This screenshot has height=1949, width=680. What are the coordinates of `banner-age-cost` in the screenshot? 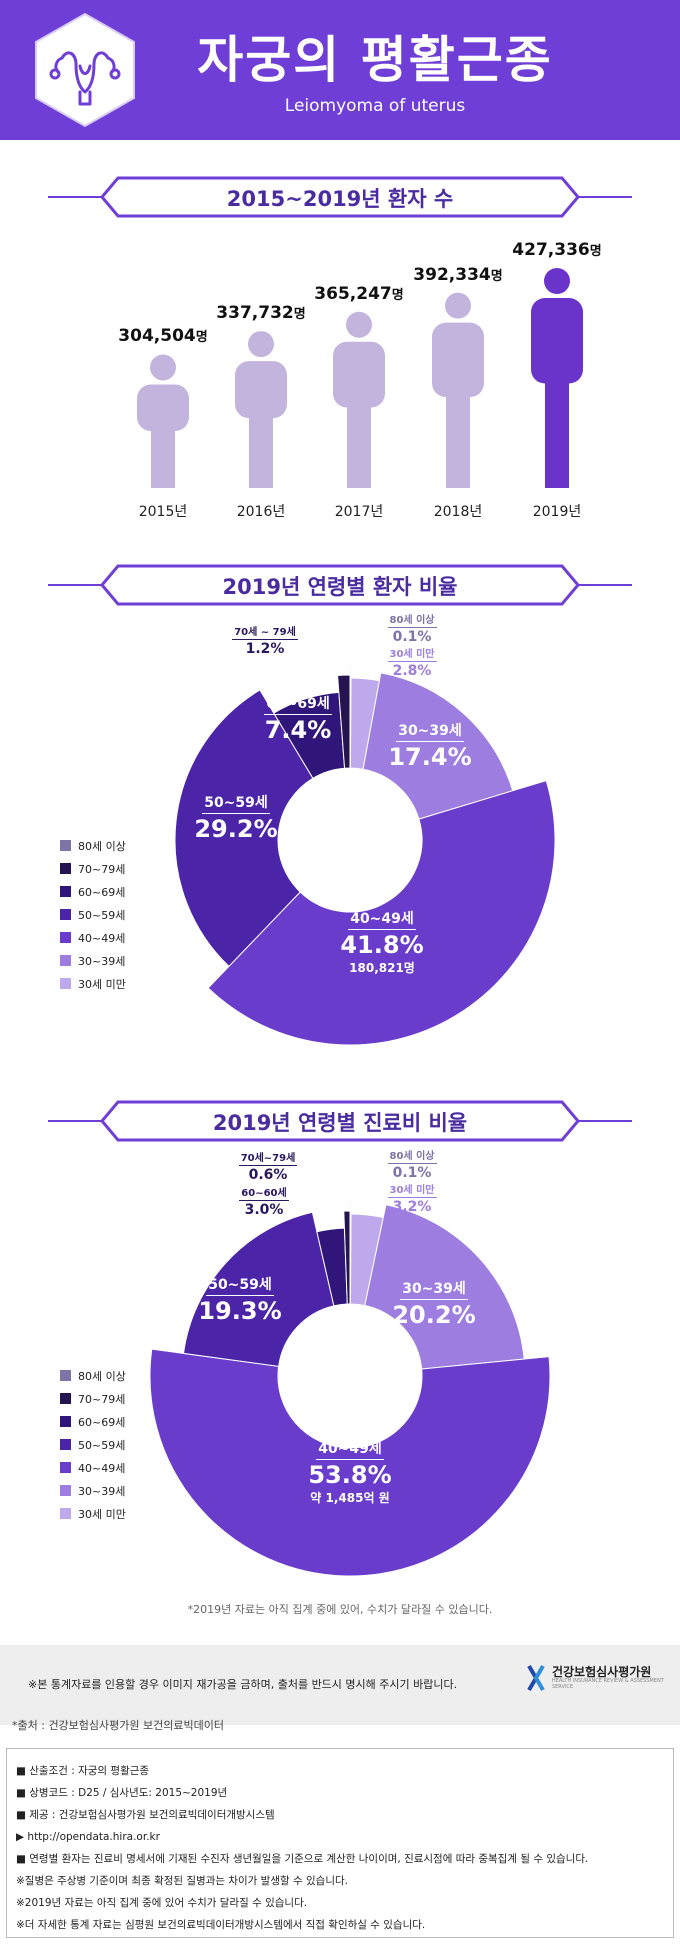 It's located at (340, 1121).